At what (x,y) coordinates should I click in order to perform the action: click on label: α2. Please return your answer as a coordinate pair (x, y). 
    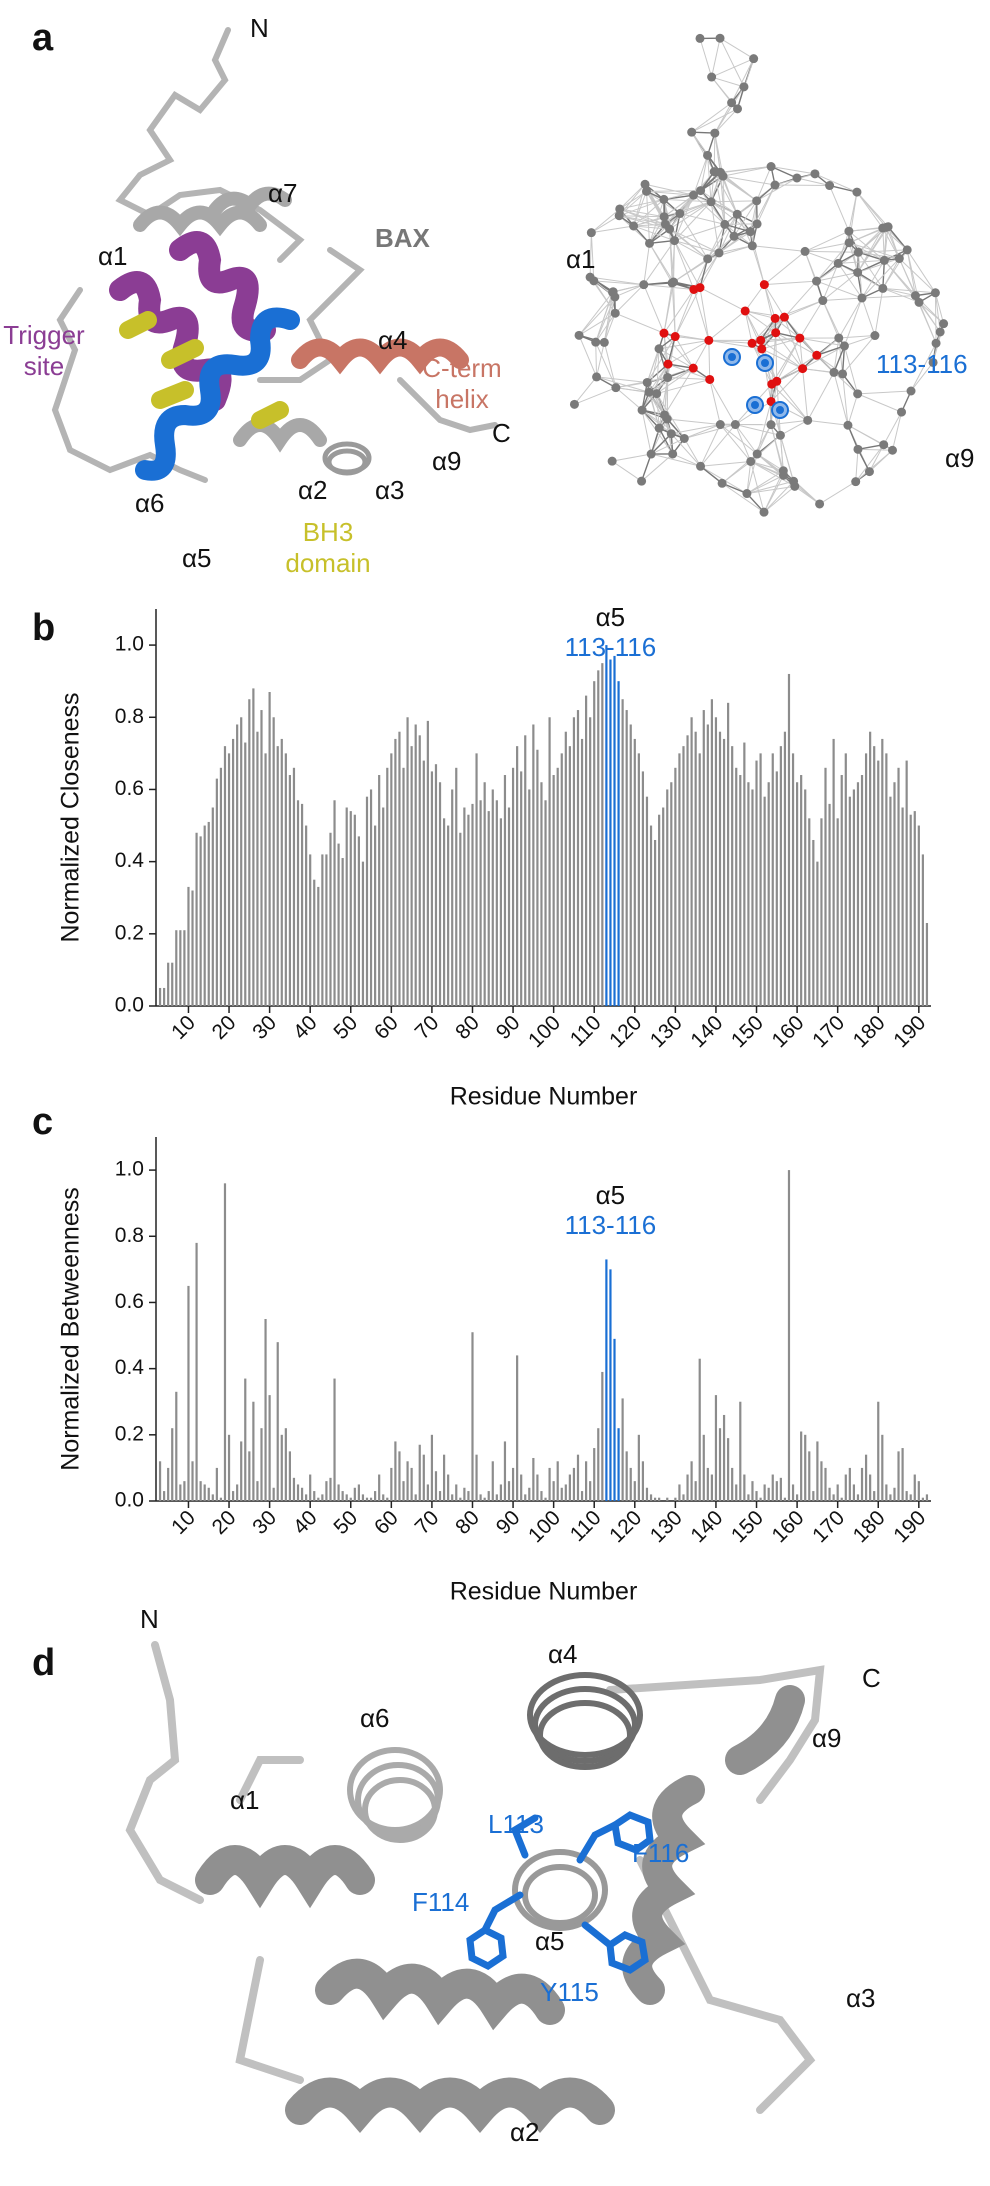
    Looking at the image, I should click on (525, 2132).